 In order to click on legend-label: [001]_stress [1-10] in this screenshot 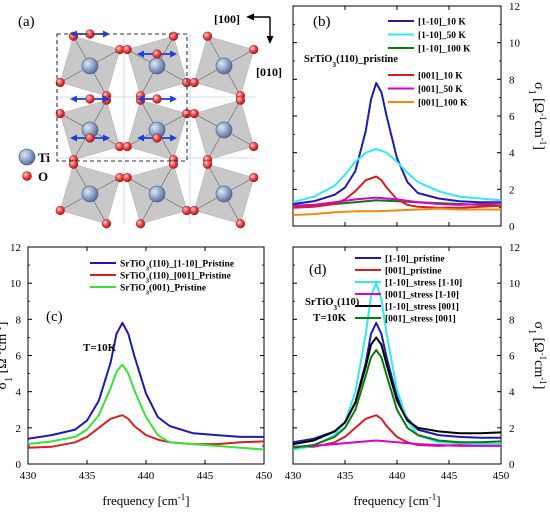, I will do `click(422, 296)`.